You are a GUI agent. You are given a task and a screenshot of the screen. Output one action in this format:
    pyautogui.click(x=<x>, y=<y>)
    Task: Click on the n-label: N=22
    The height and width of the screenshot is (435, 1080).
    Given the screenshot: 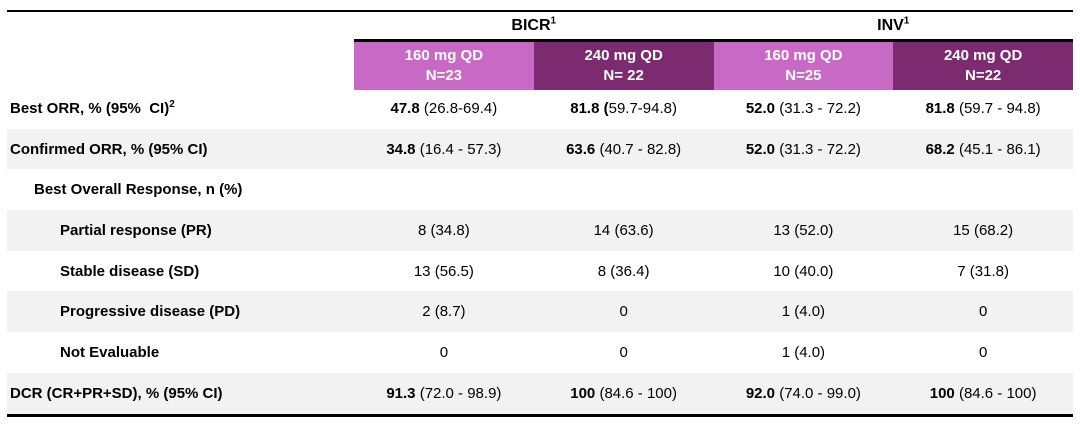 What is the action you would take?
    pyautogui.click(x=983, y=75)
    